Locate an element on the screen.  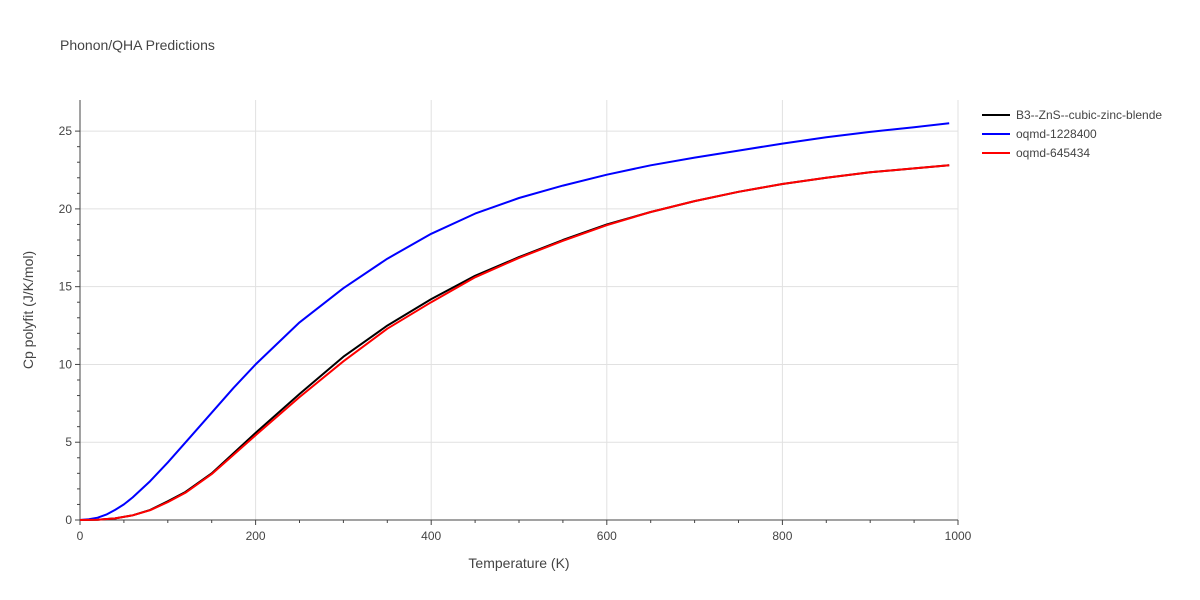
y-tick-labels: 0 5 10 15 20 25 is located at coordinates (66, 325).